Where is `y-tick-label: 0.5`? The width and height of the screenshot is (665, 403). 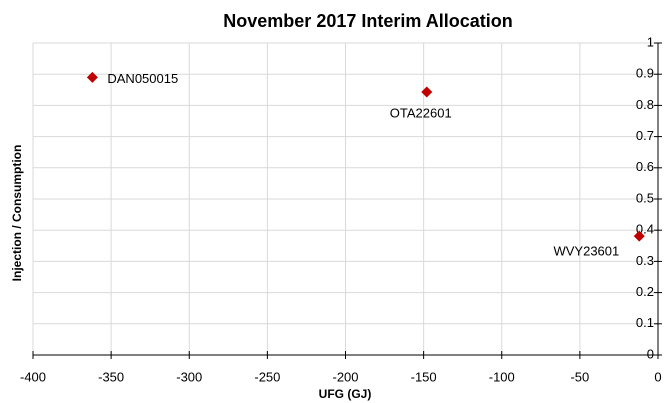 y-tick-label: 0.5 is located at coordinates (645, 197).